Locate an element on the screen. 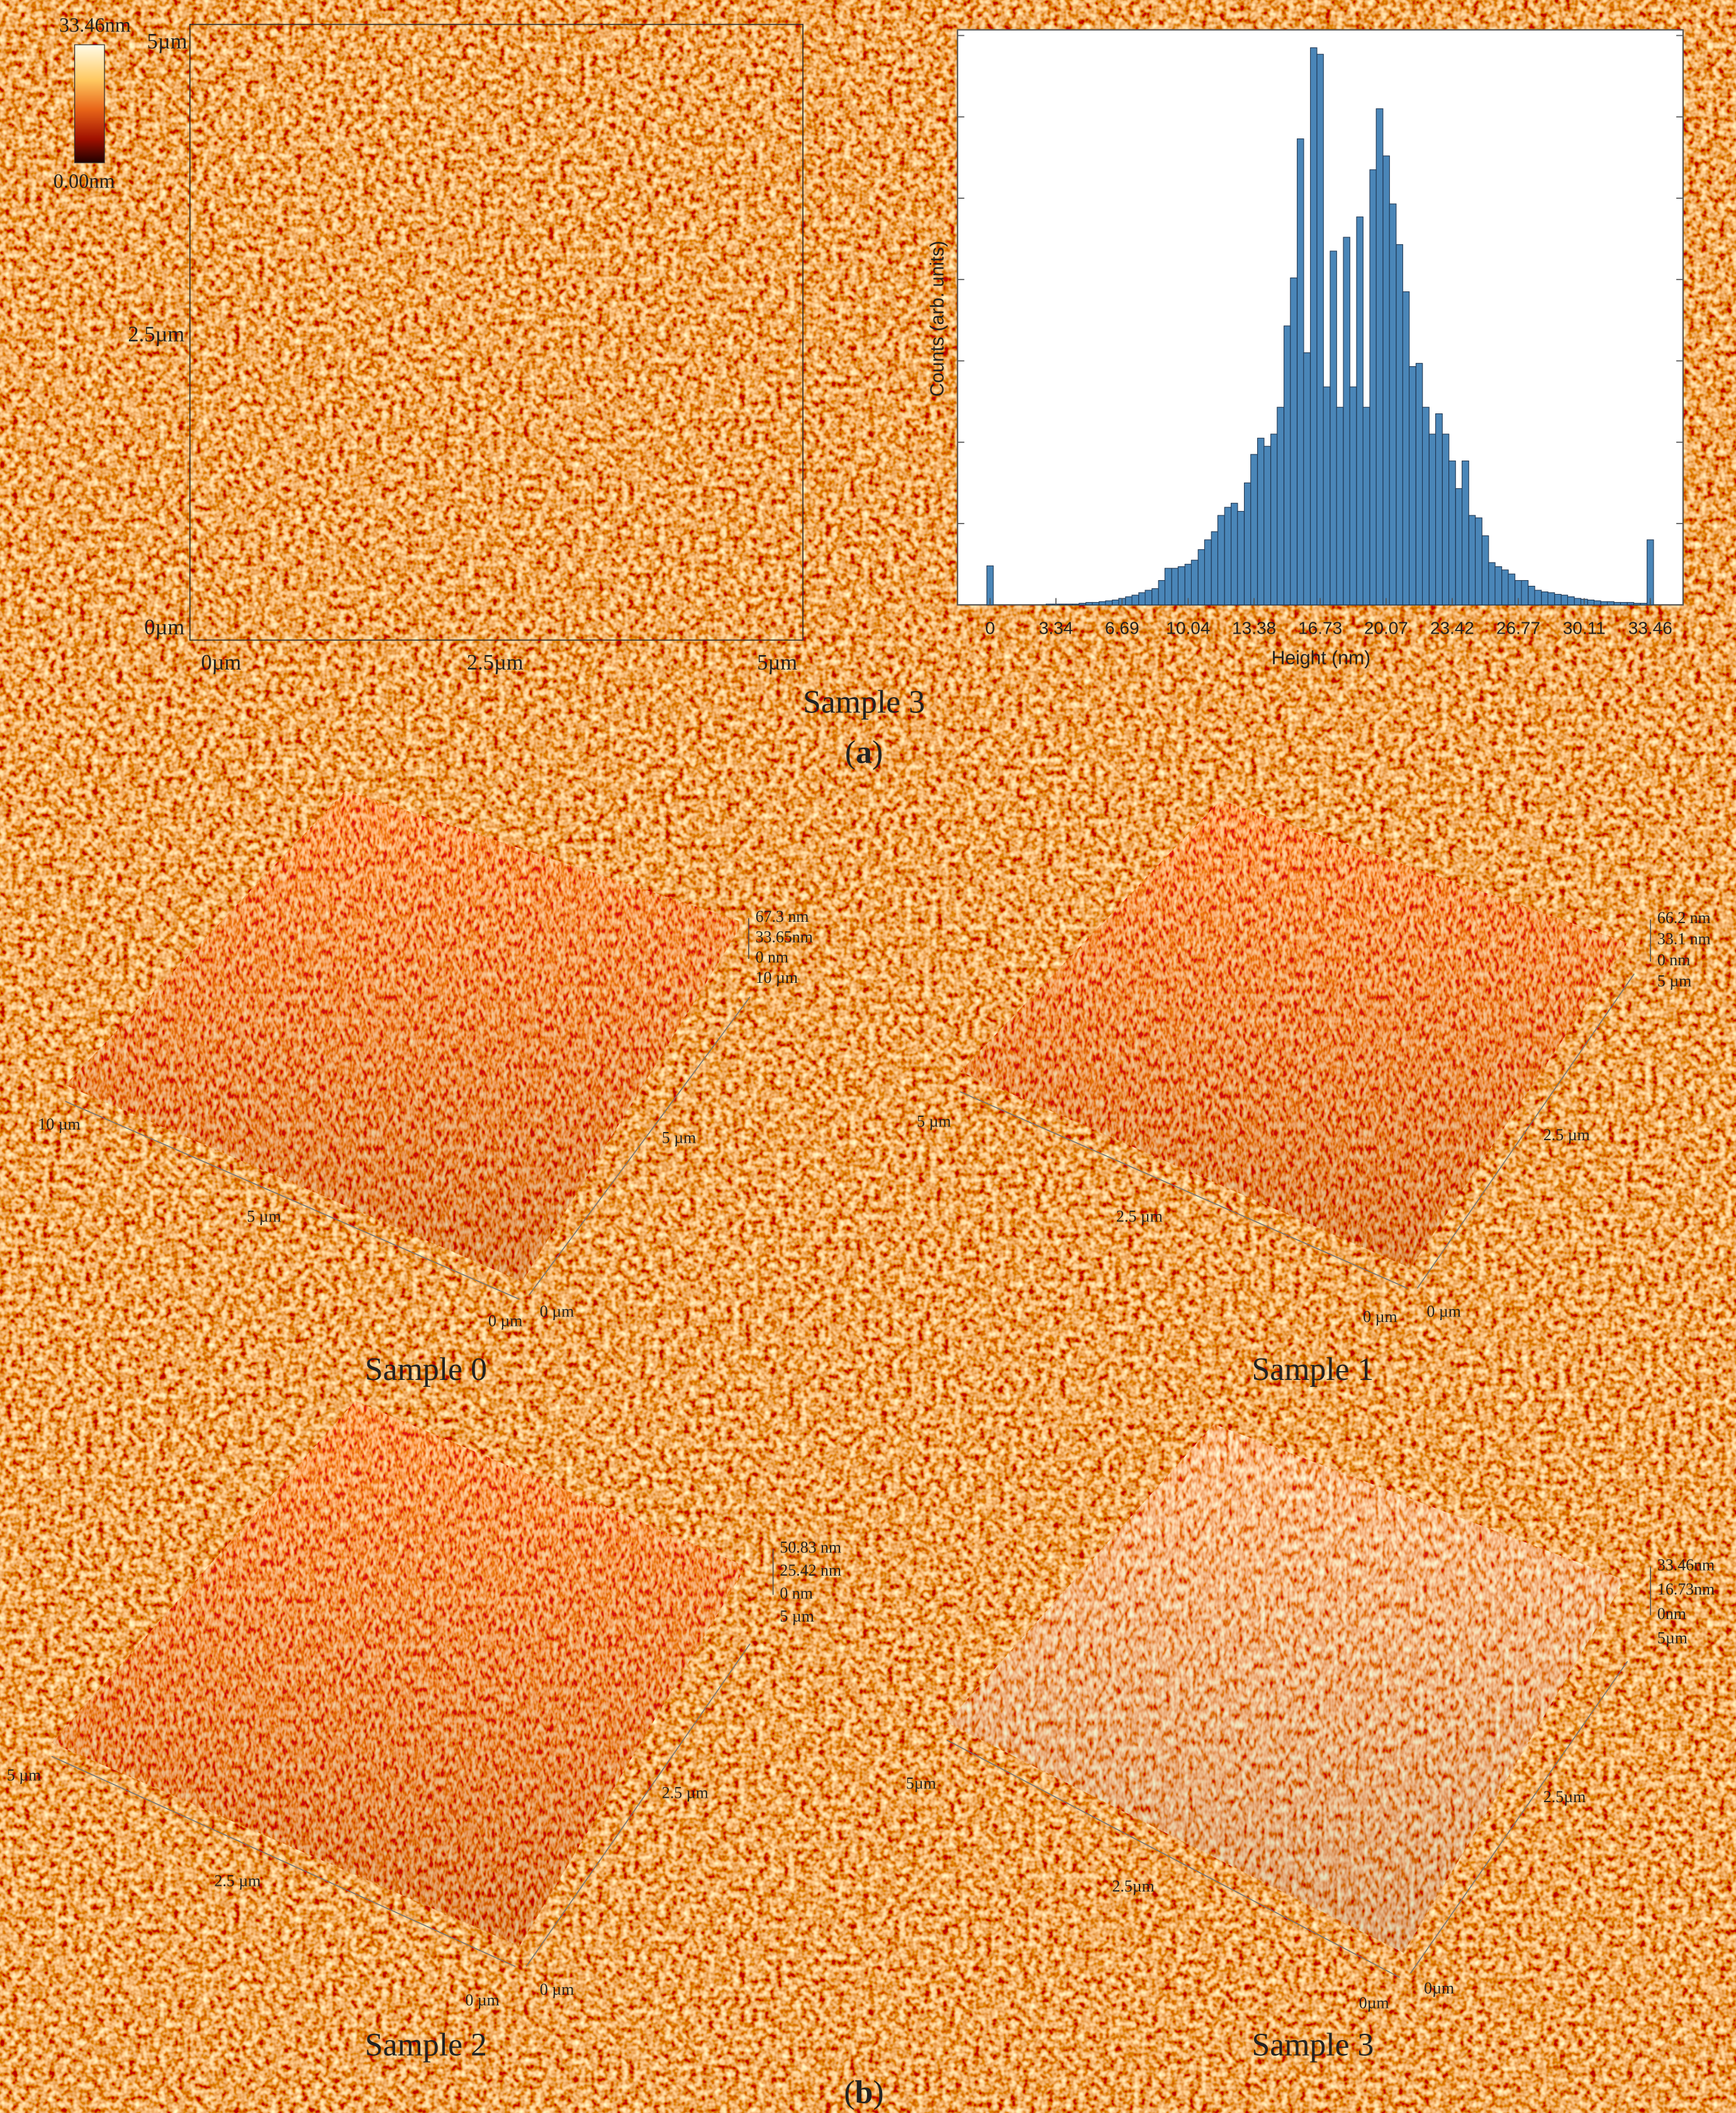 The width and height of the screenshot is (1736, 2113). paren: ) is located at coordinates (878, 2092).